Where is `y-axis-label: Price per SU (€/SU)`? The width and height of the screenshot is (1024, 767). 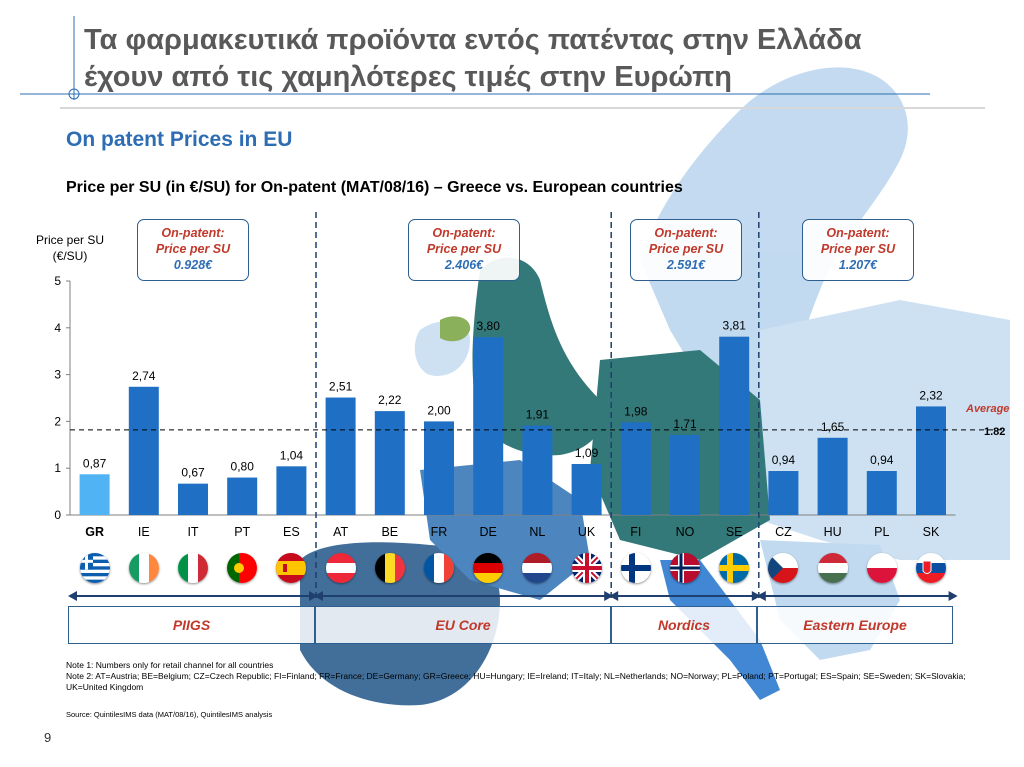
y-axis-label: Price per SU (€/SU) is located at coordinates (70, 248).